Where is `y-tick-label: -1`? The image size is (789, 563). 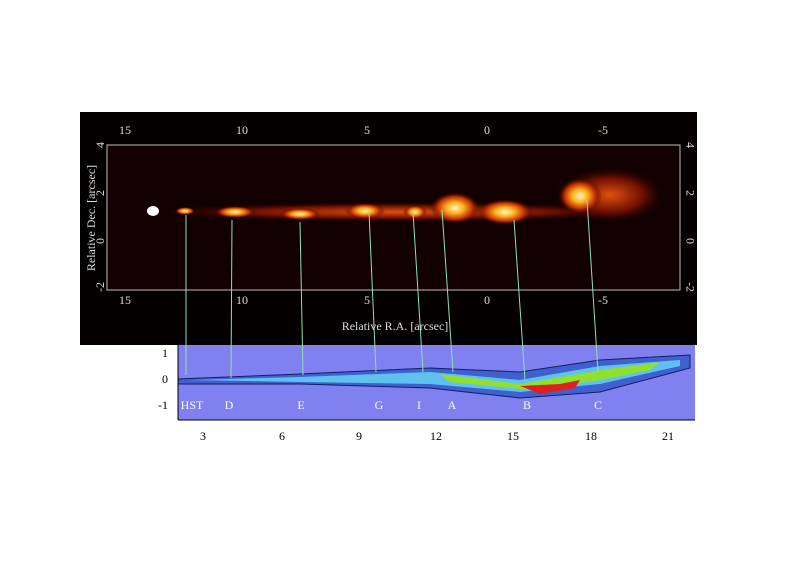
y-tick-label: -1 is located at coordinates (163, 405).